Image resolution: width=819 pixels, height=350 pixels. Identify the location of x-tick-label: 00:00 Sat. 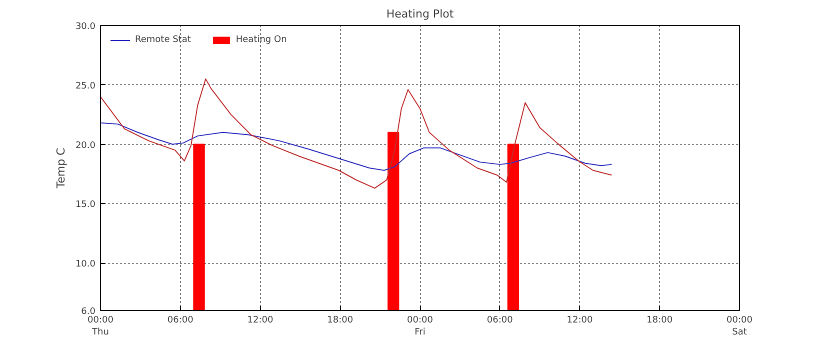
(739, 327).